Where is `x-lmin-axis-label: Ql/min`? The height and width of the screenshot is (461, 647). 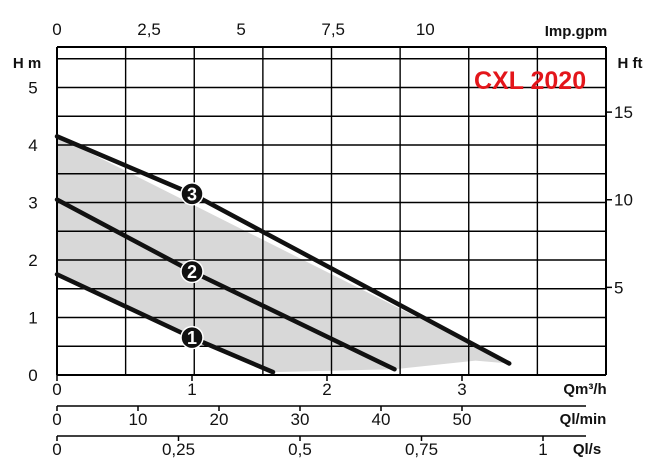
x-lmin-axis-label: Ql/min is located at coordinates (583, 419).